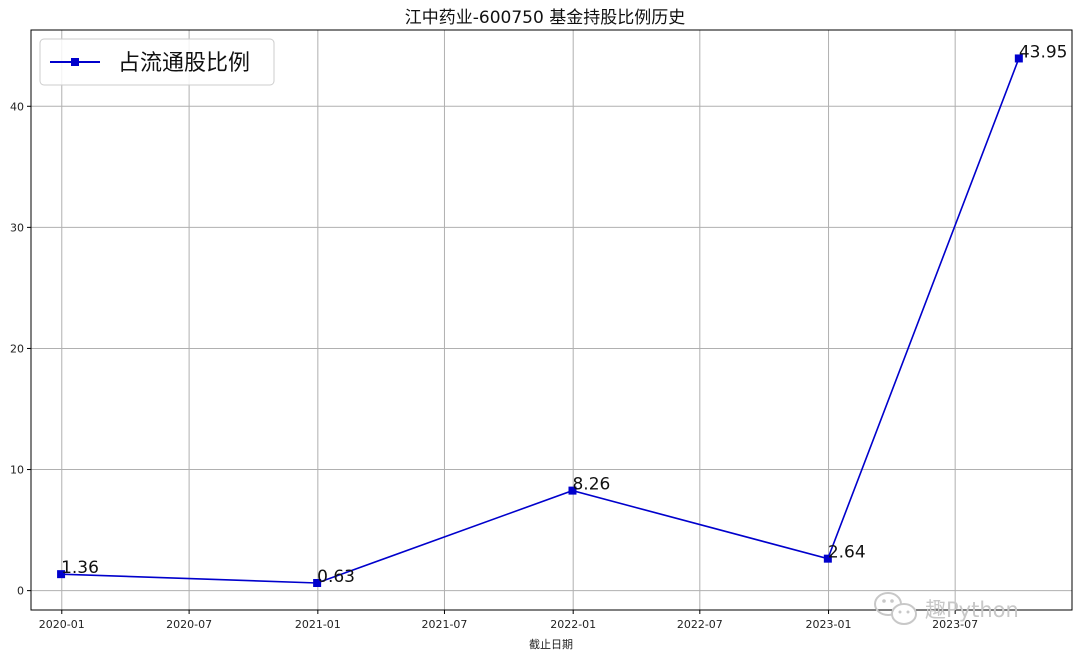 Image resolution: width=1080 pixels, height=659 pixels. I want to click on data-label: 8.26, so click(591, 485).